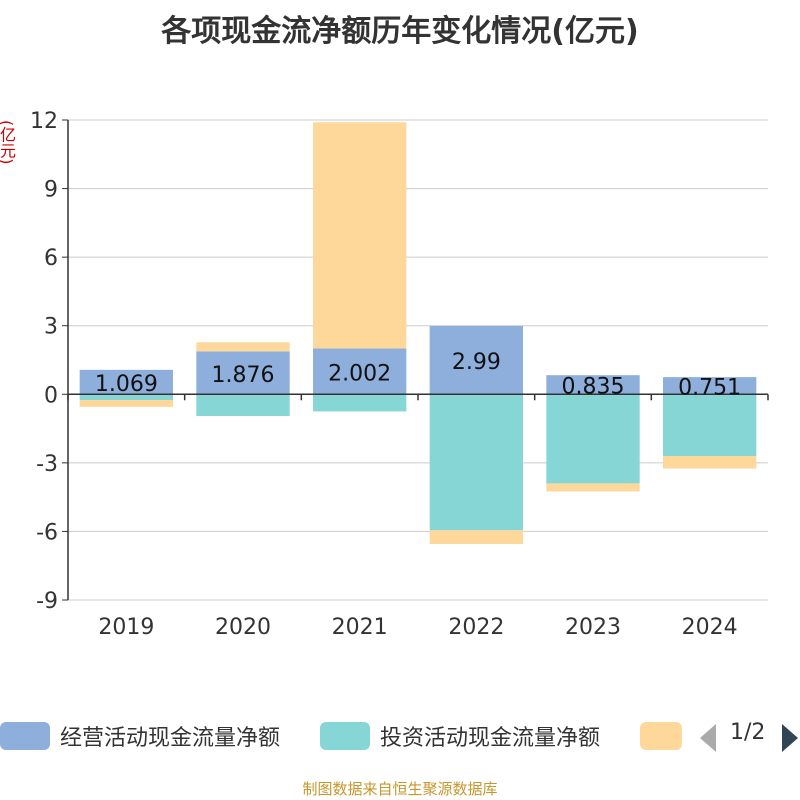 Image resolution: width=800 pixels, height=800 pixels. Describe the element at coordinates (51, 395) in the screenshot. I see `y-tick-label: 0` at that location.